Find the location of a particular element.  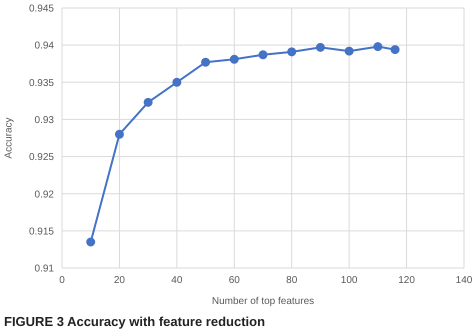

y-tick-label: 0.935 is located at coordinates (41, 83).